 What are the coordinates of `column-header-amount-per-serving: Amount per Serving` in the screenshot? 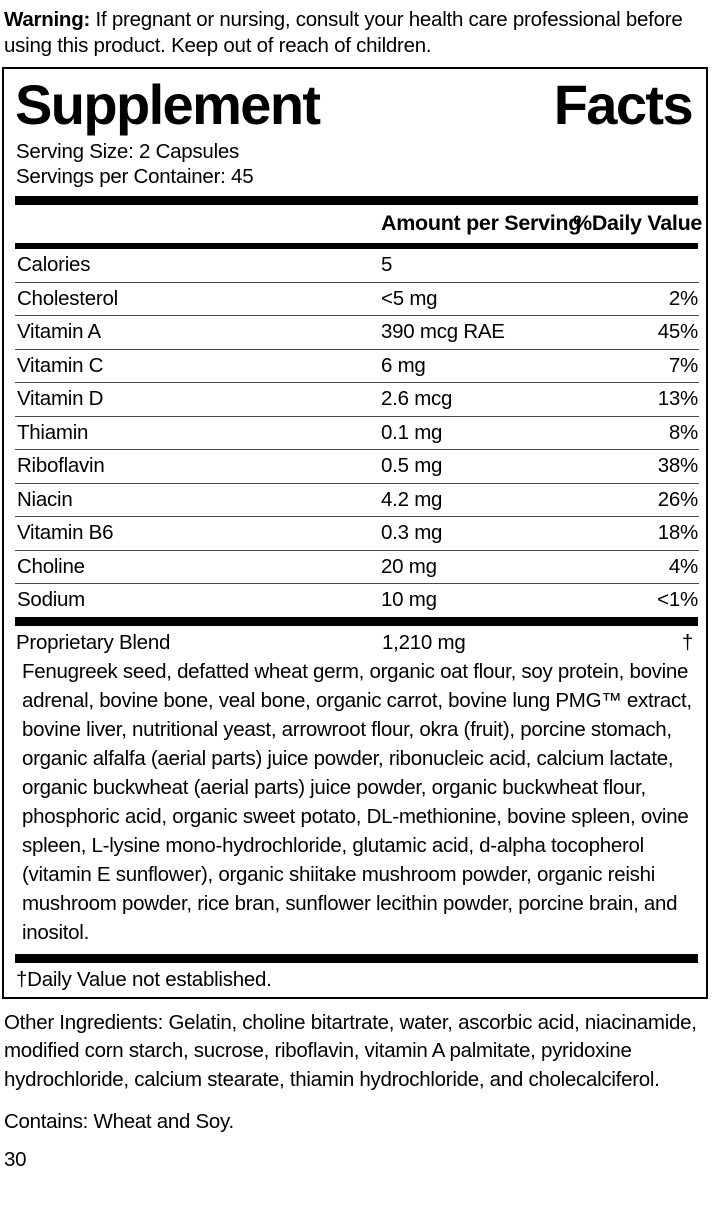 It's located at (481, 223).